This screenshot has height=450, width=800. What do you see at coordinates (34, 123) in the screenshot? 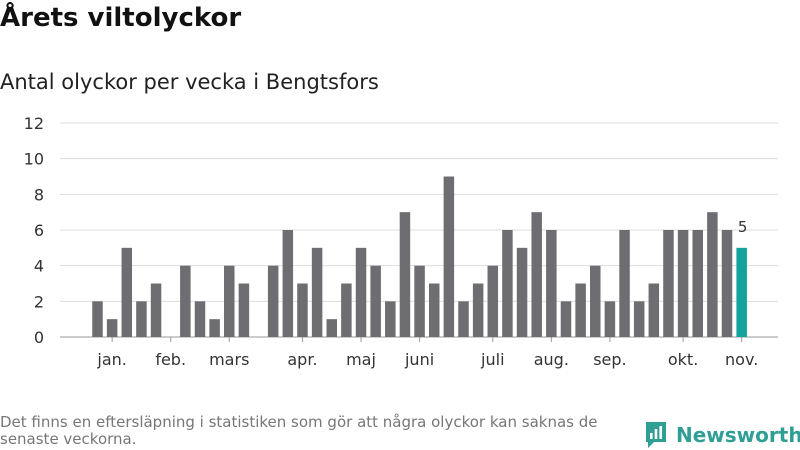
I see `y-tick-label: 12` at bounding box center [34, 123].